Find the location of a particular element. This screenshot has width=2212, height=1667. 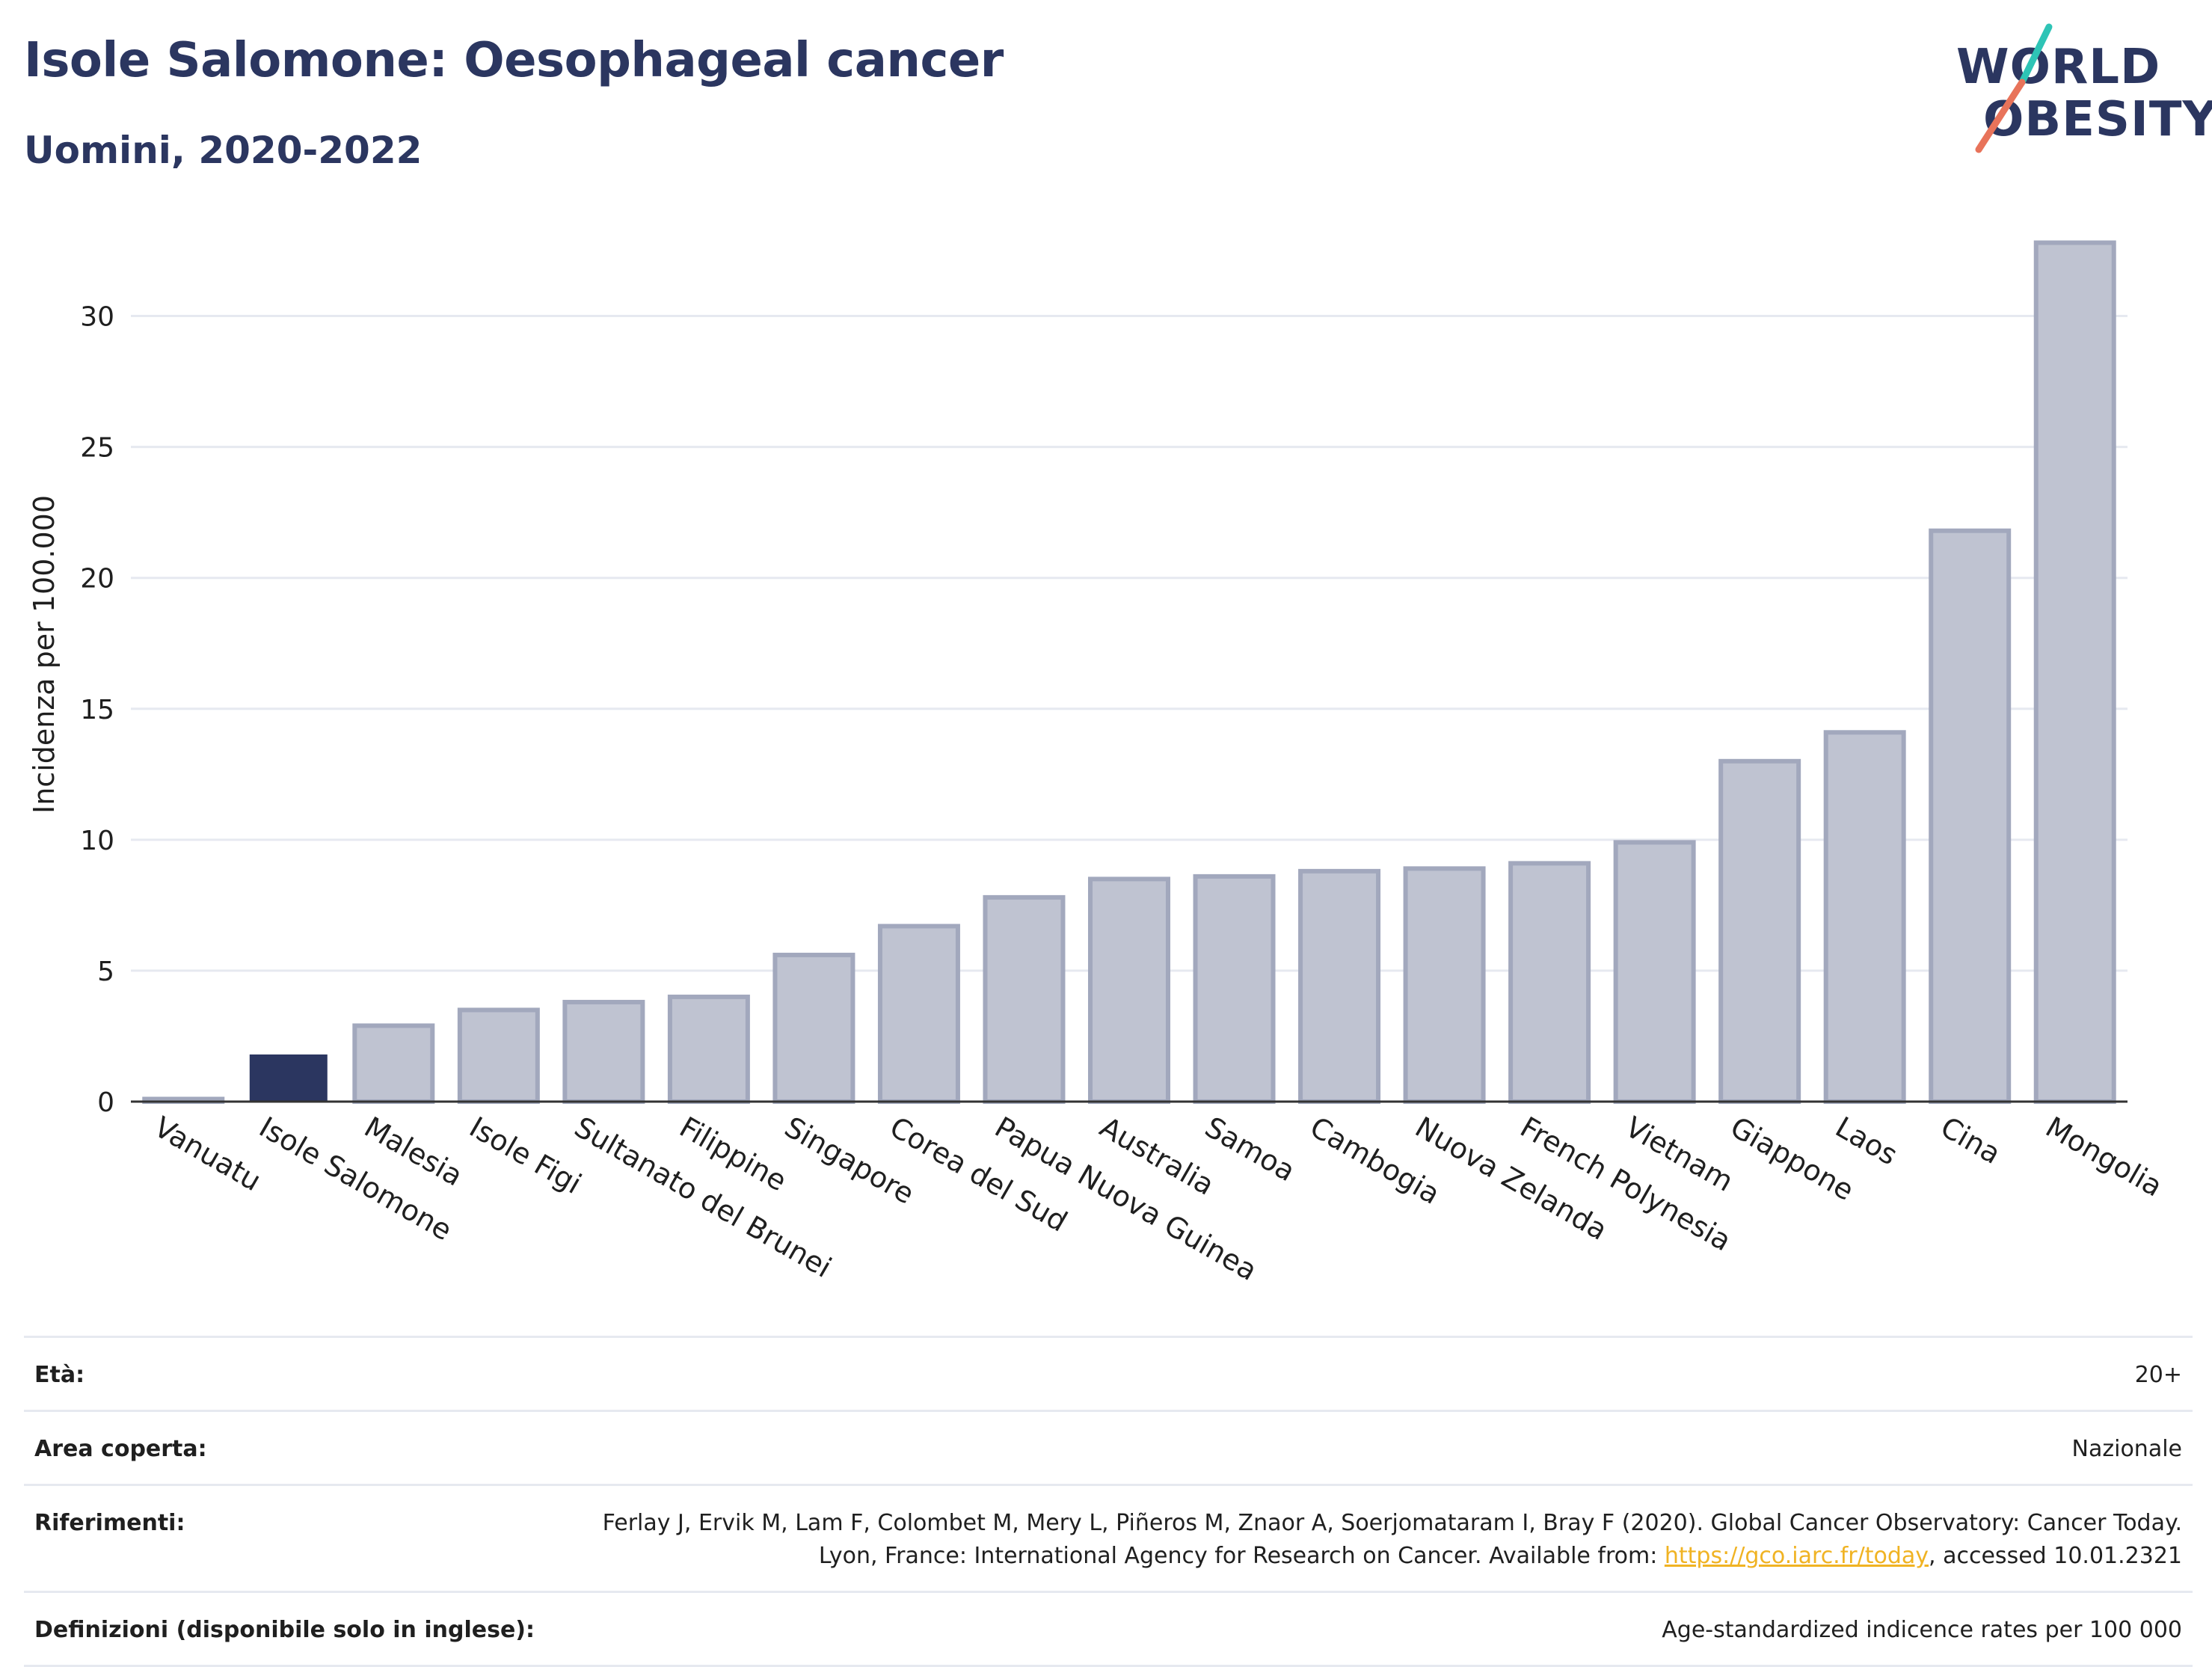

bar-corea-del-sud is located at coordinates (918, 1015).